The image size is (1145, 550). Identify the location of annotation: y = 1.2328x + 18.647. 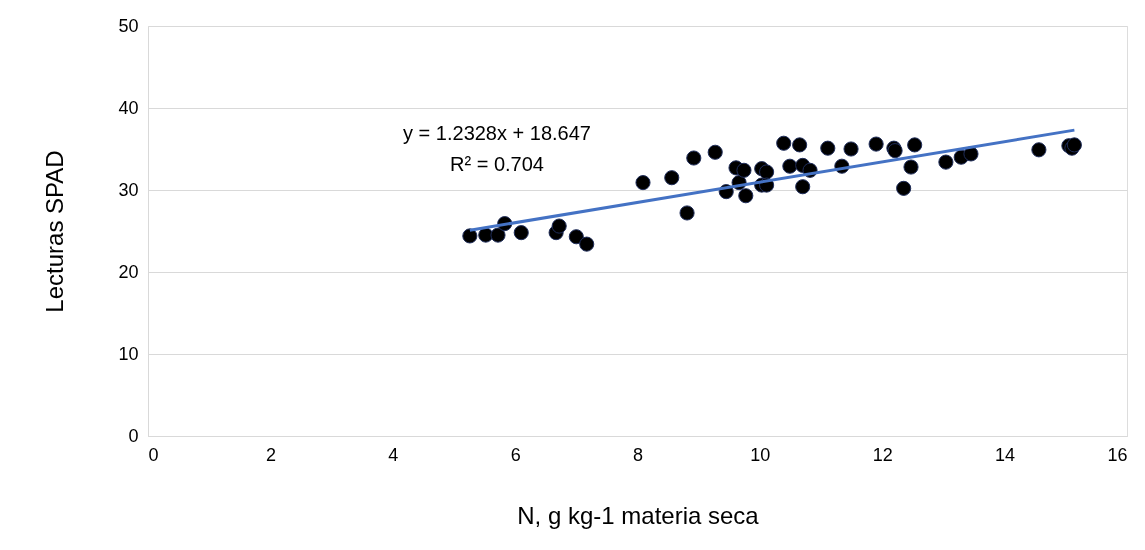
(497, 133).